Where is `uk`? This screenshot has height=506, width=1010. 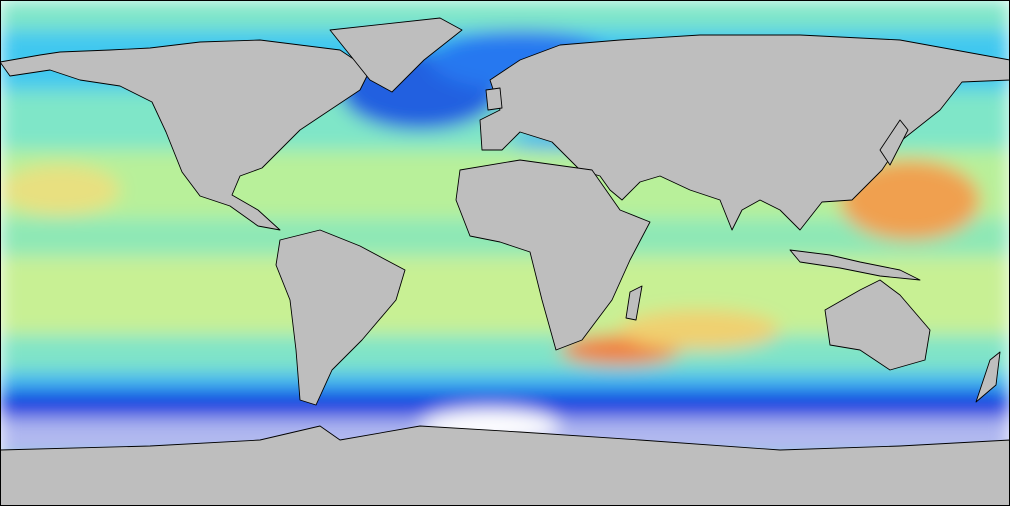
uk is located at coordinates (494, 99).